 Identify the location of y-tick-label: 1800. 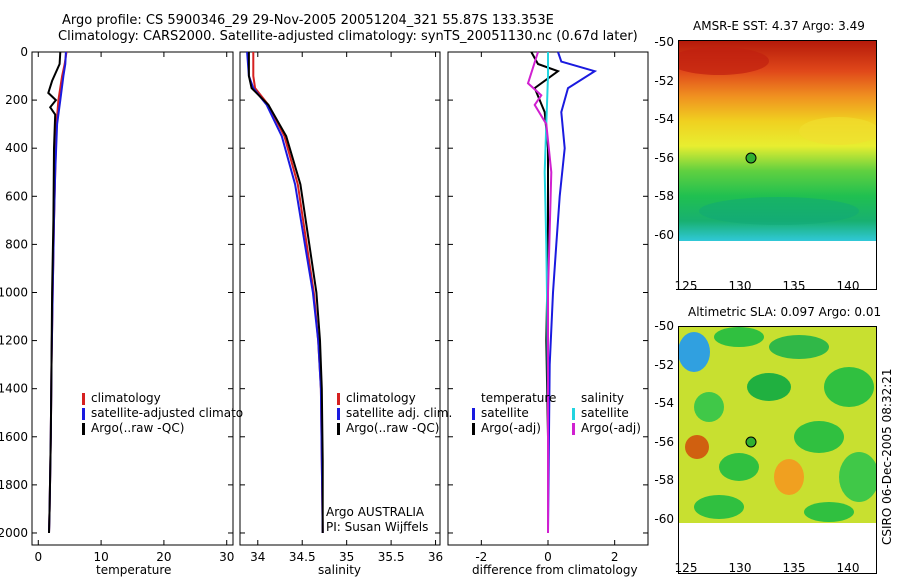
(14, 485).